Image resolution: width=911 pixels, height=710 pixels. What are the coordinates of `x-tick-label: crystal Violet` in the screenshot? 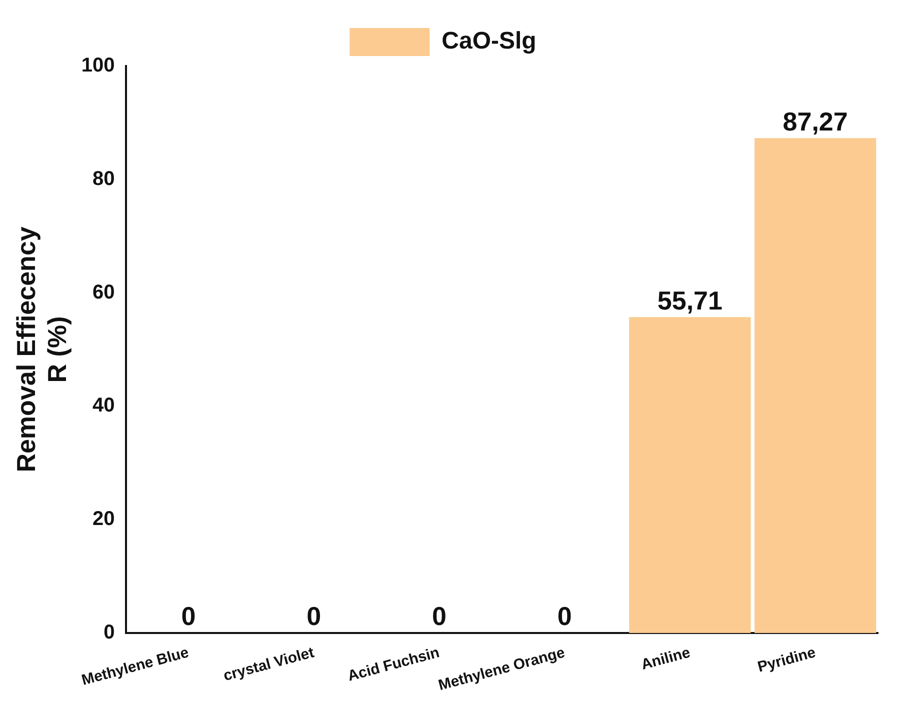 It's located at (269, 664).